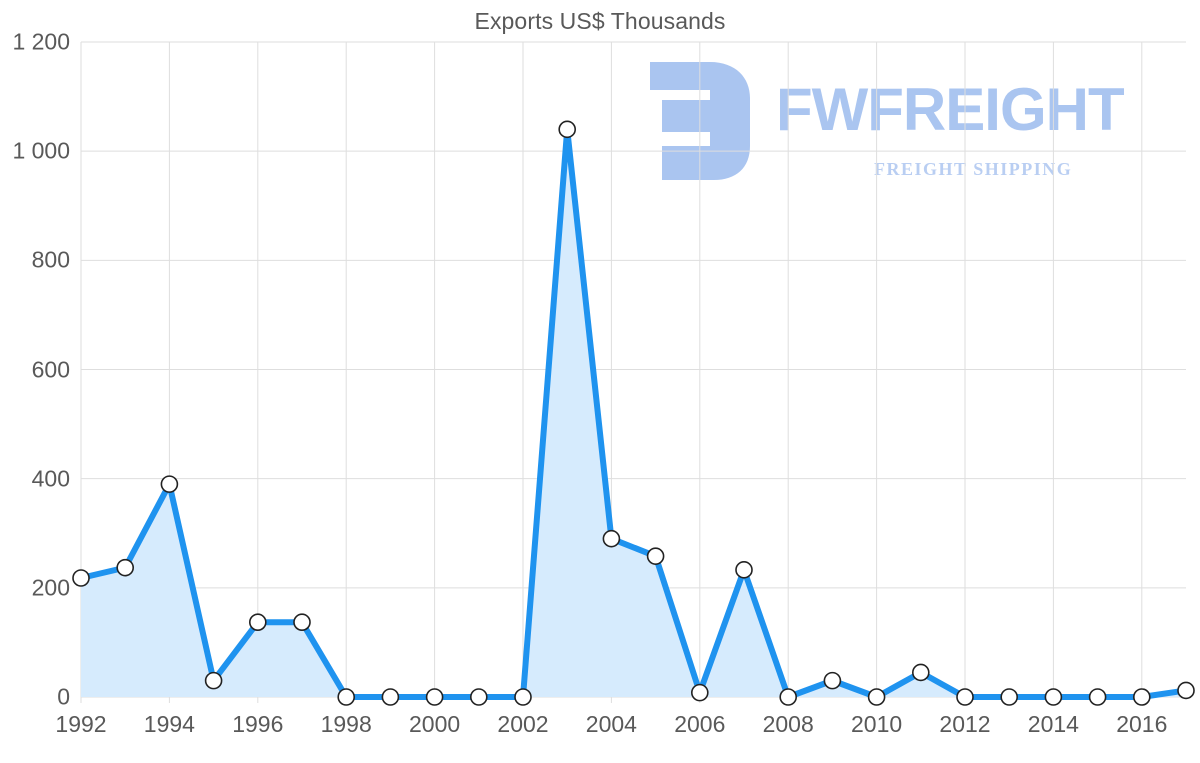 This screenshot has height=763, width=1200. I want to click on y-axis-tick-label: 200, so click(50, 587).